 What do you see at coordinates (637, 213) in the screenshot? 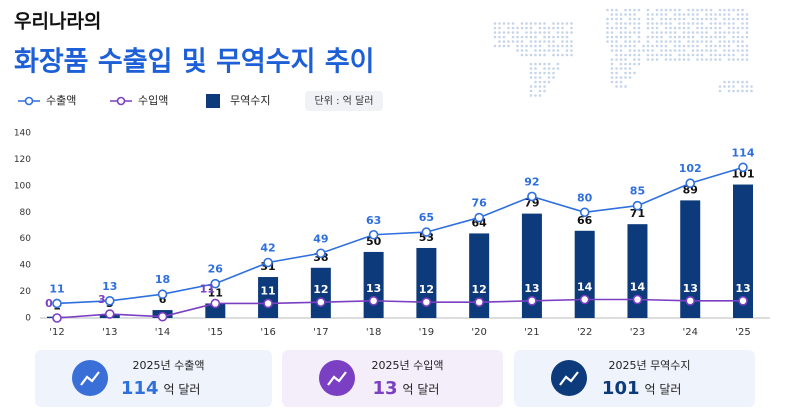
I see `bar-label: 71` at bounding box center [637, 213].